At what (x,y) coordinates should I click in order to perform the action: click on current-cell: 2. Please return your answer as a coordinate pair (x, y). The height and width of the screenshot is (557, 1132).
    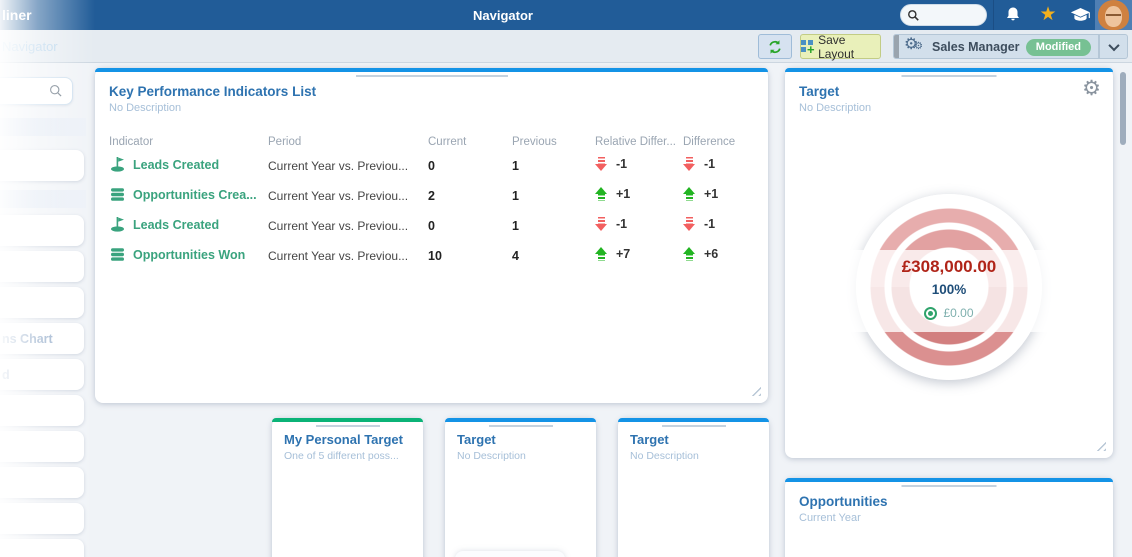
    Looking at the image, I should click on (431, 196).